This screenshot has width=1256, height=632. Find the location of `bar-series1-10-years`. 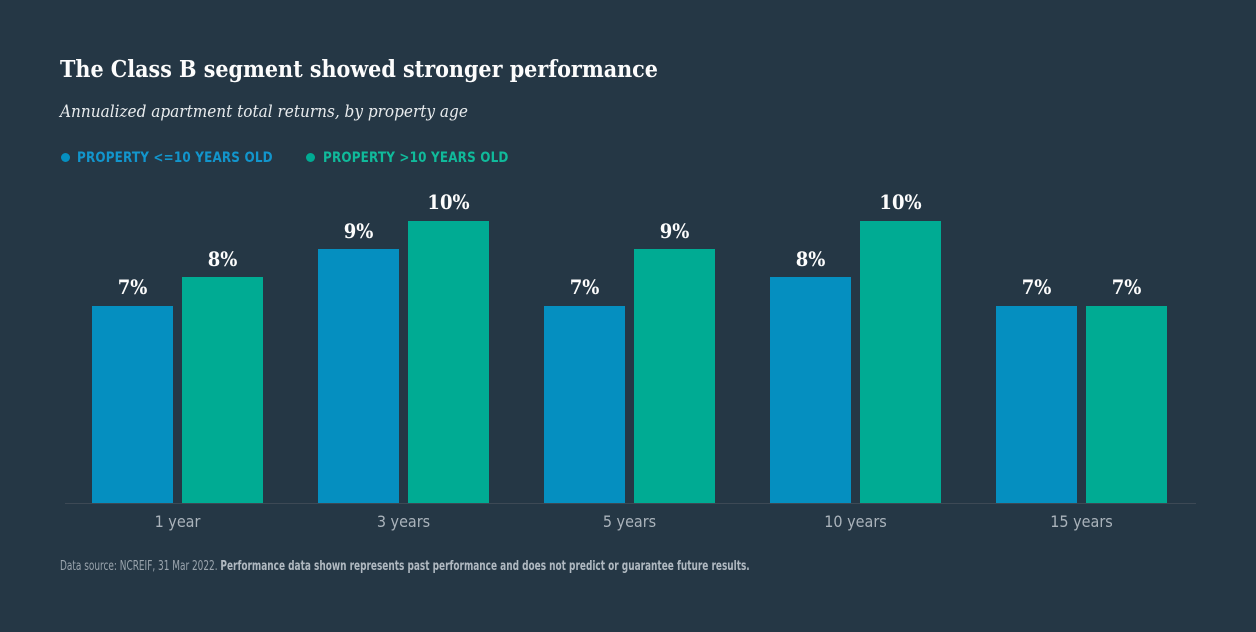

bar-series1-10-years is located at coordinates (810, 390).